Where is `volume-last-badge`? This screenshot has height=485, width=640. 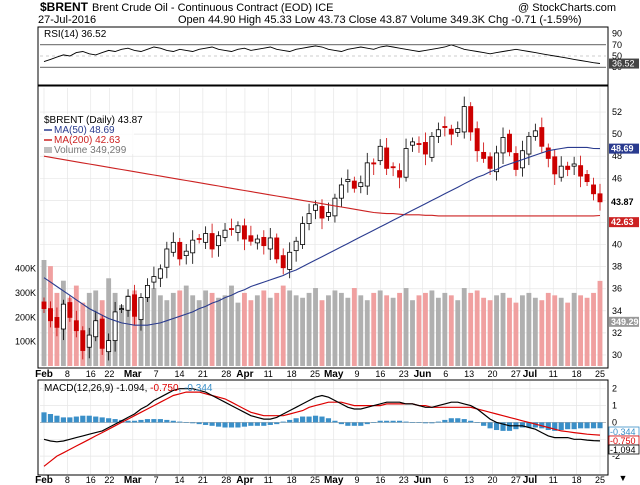
volume-last-badge is located at coordinates (624, 321).